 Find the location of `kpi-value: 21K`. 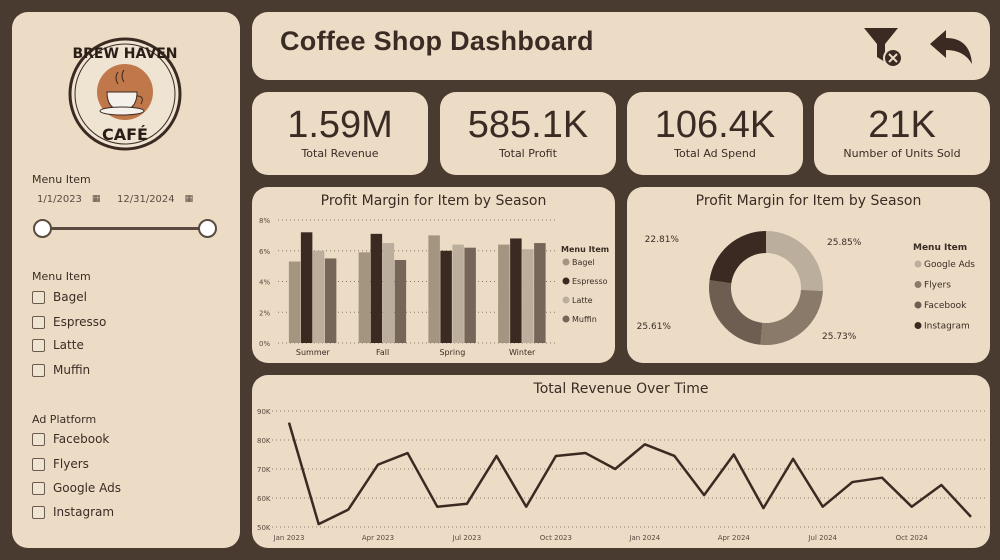

kpi-value: 21K is located at coordinates (902, 125).